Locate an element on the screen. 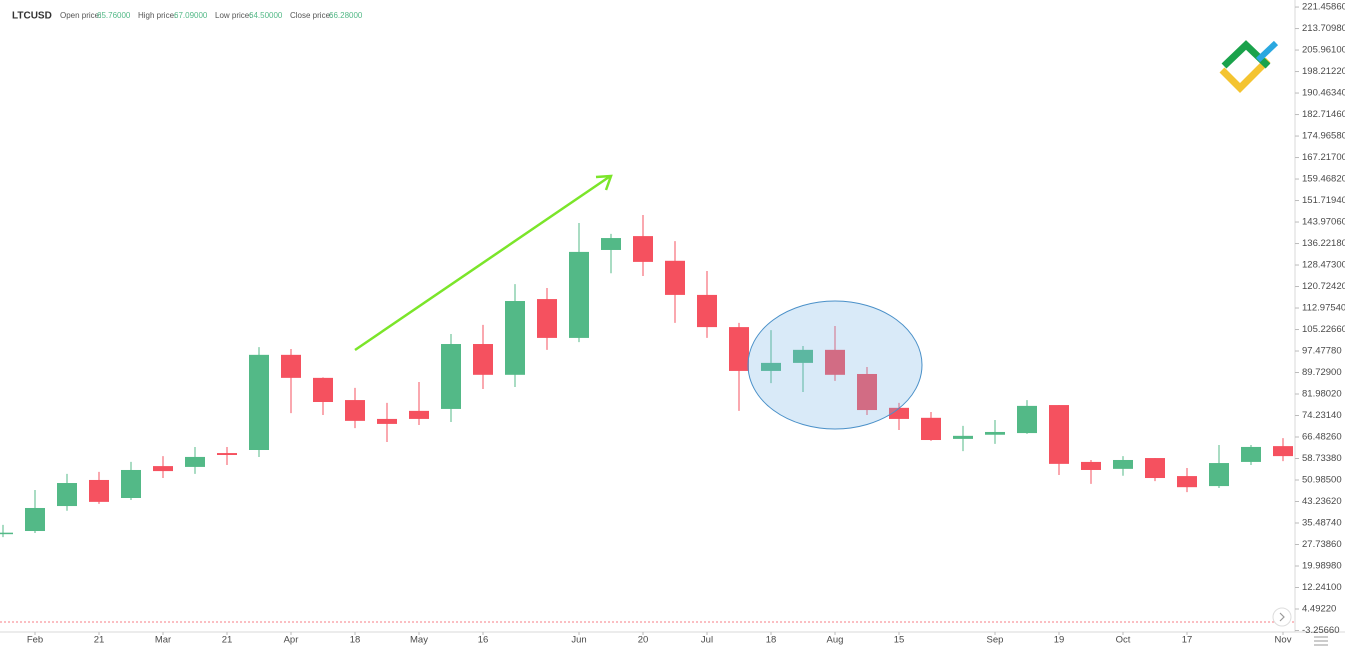 This screenshot has width=1345, height=649. y-tick-label: 167.21700 is located at coordinates (1323, 157).